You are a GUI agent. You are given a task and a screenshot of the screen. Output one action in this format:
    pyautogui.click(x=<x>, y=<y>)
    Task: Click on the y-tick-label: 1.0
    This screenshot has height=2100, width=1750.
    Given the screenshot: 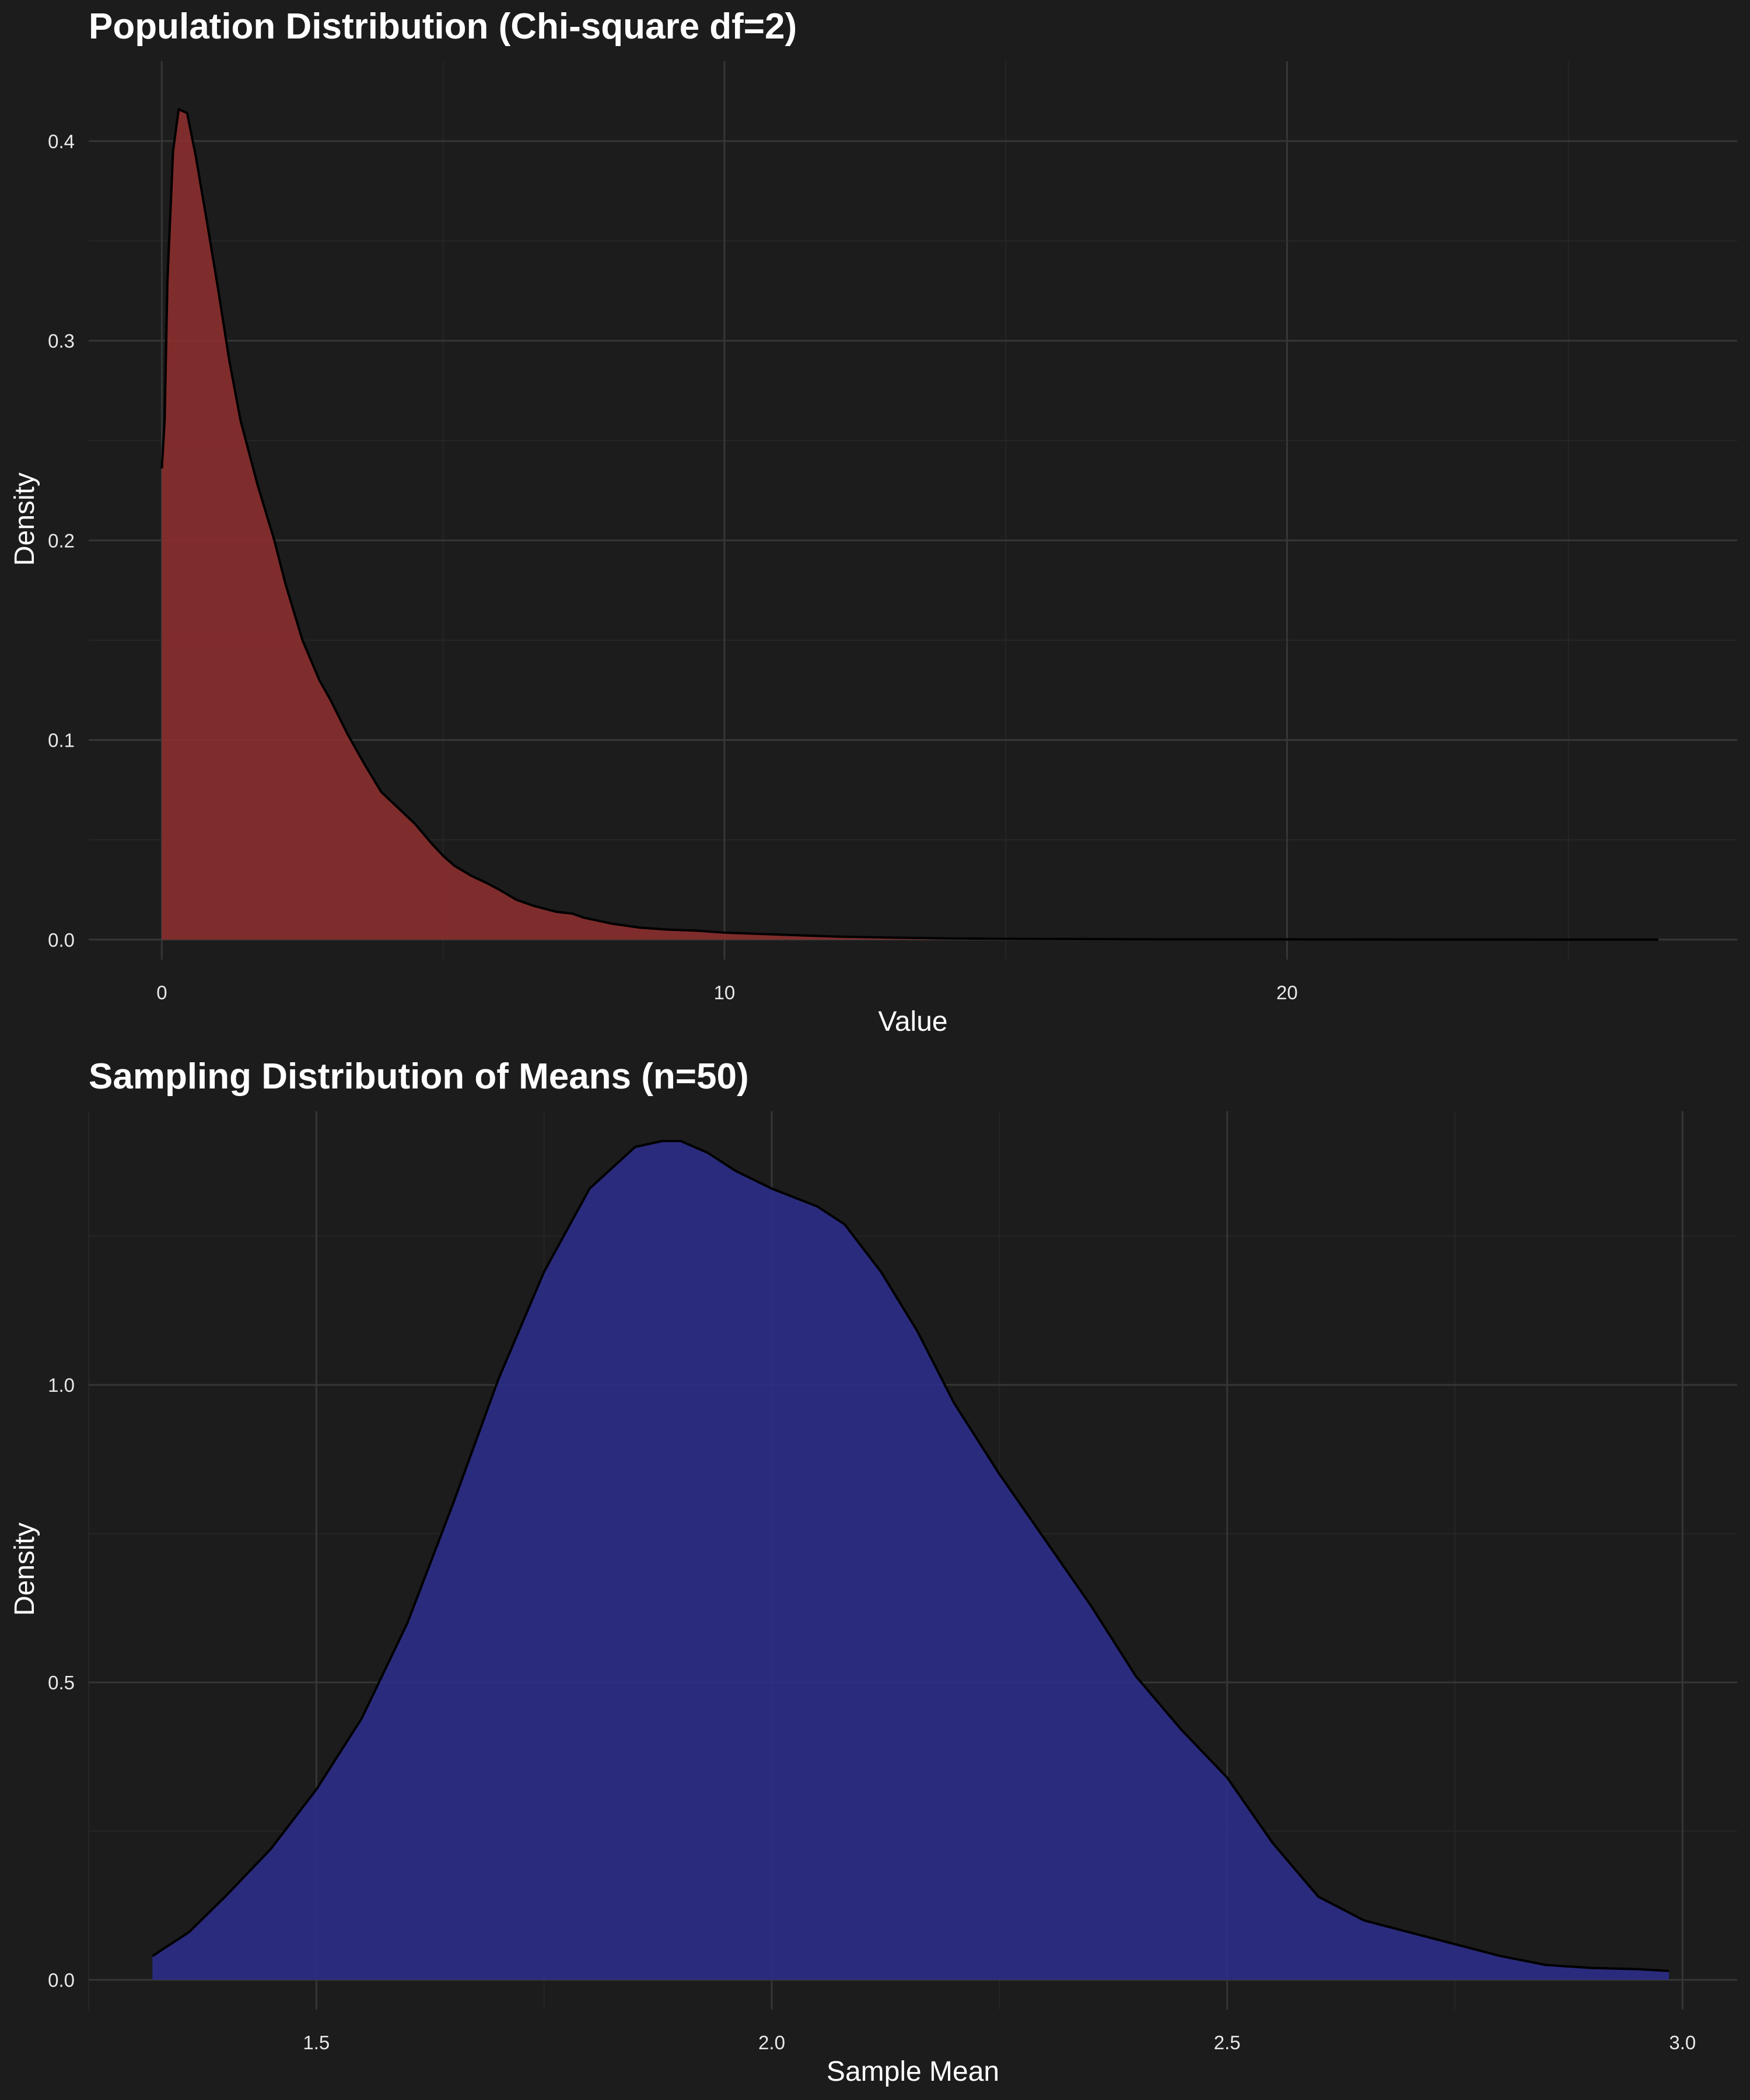 What is the action you would take?
    pyautogui.click(x=61, y=1385)
    